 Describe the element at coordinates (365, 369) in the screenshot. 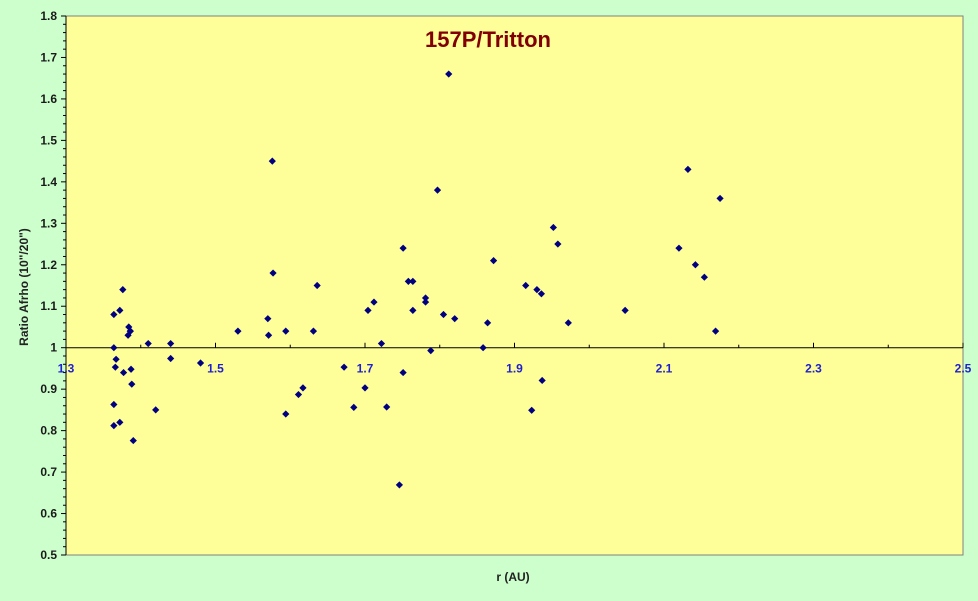

I see `x-tick-label: 1.7` at that location.